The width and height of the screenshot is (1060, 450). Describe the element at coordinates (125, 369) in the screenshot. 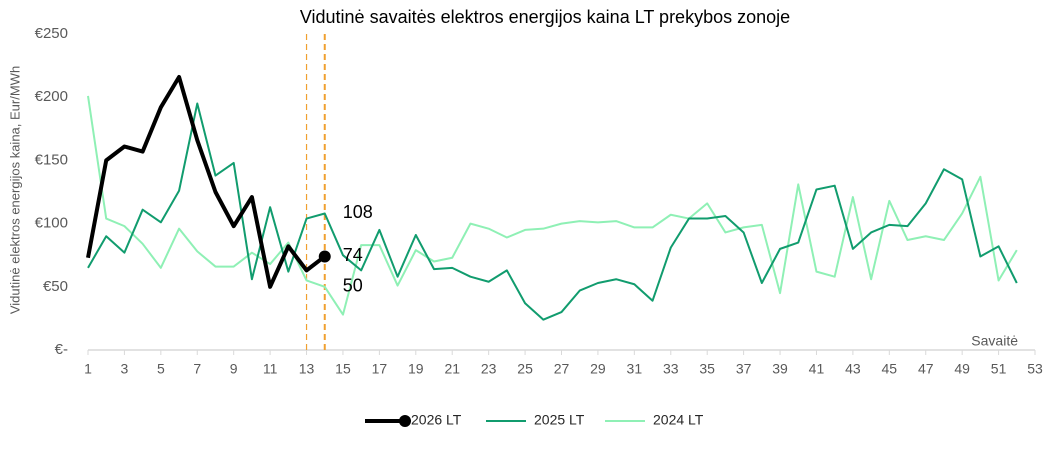

I see `x-tick-label: 3` at that location.